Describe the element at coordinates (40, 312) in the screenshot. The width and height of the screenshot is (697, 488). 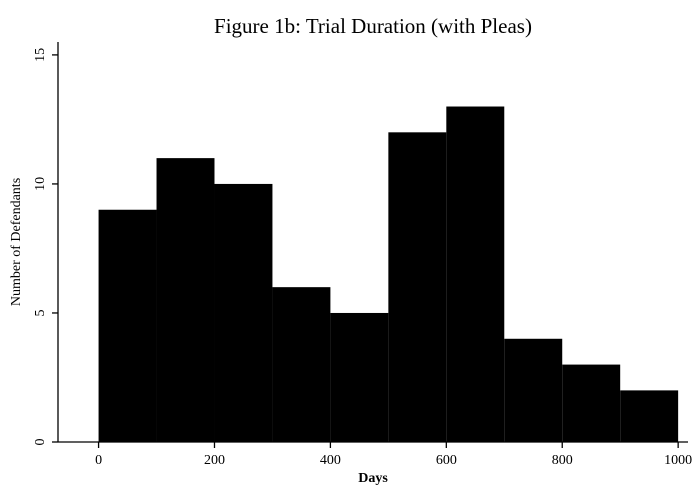
I see `y-tick-label: 5` at that location.